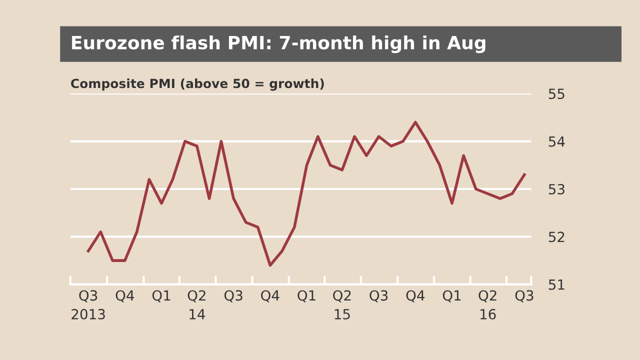  Describe the element at coordinates (556, 285) in the screenshot. I see `y-tick-label: 51` at that location.